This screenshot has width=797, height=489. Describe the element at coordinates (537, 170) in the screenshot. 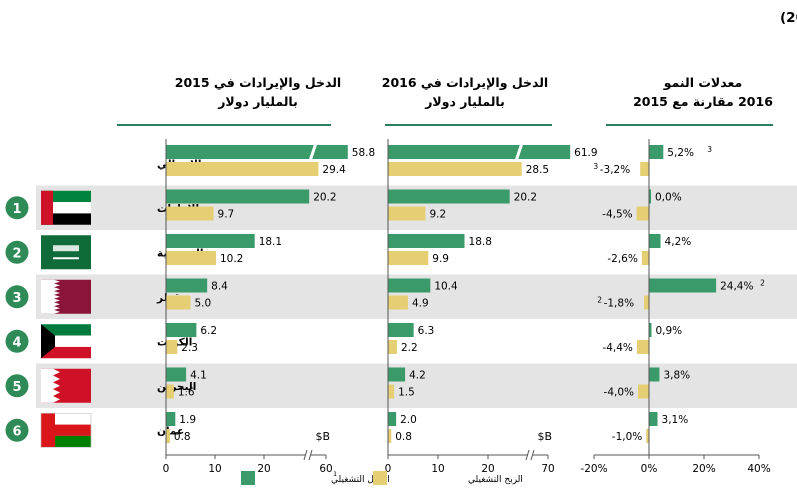

I see `data-label: 28.5` at that location.